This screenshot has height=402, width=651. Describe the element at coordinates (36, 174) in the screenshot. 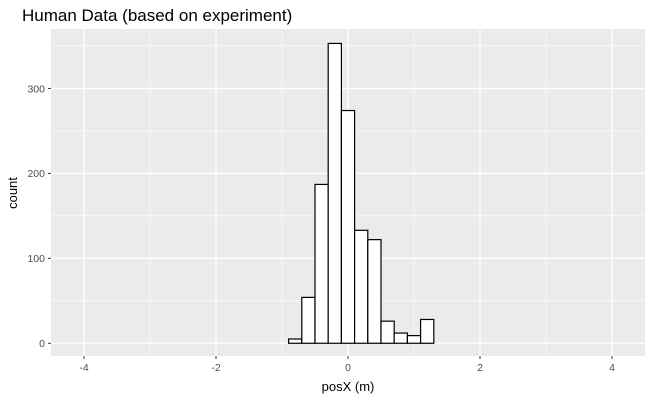

I see `y-tick-label: 200` at that location.